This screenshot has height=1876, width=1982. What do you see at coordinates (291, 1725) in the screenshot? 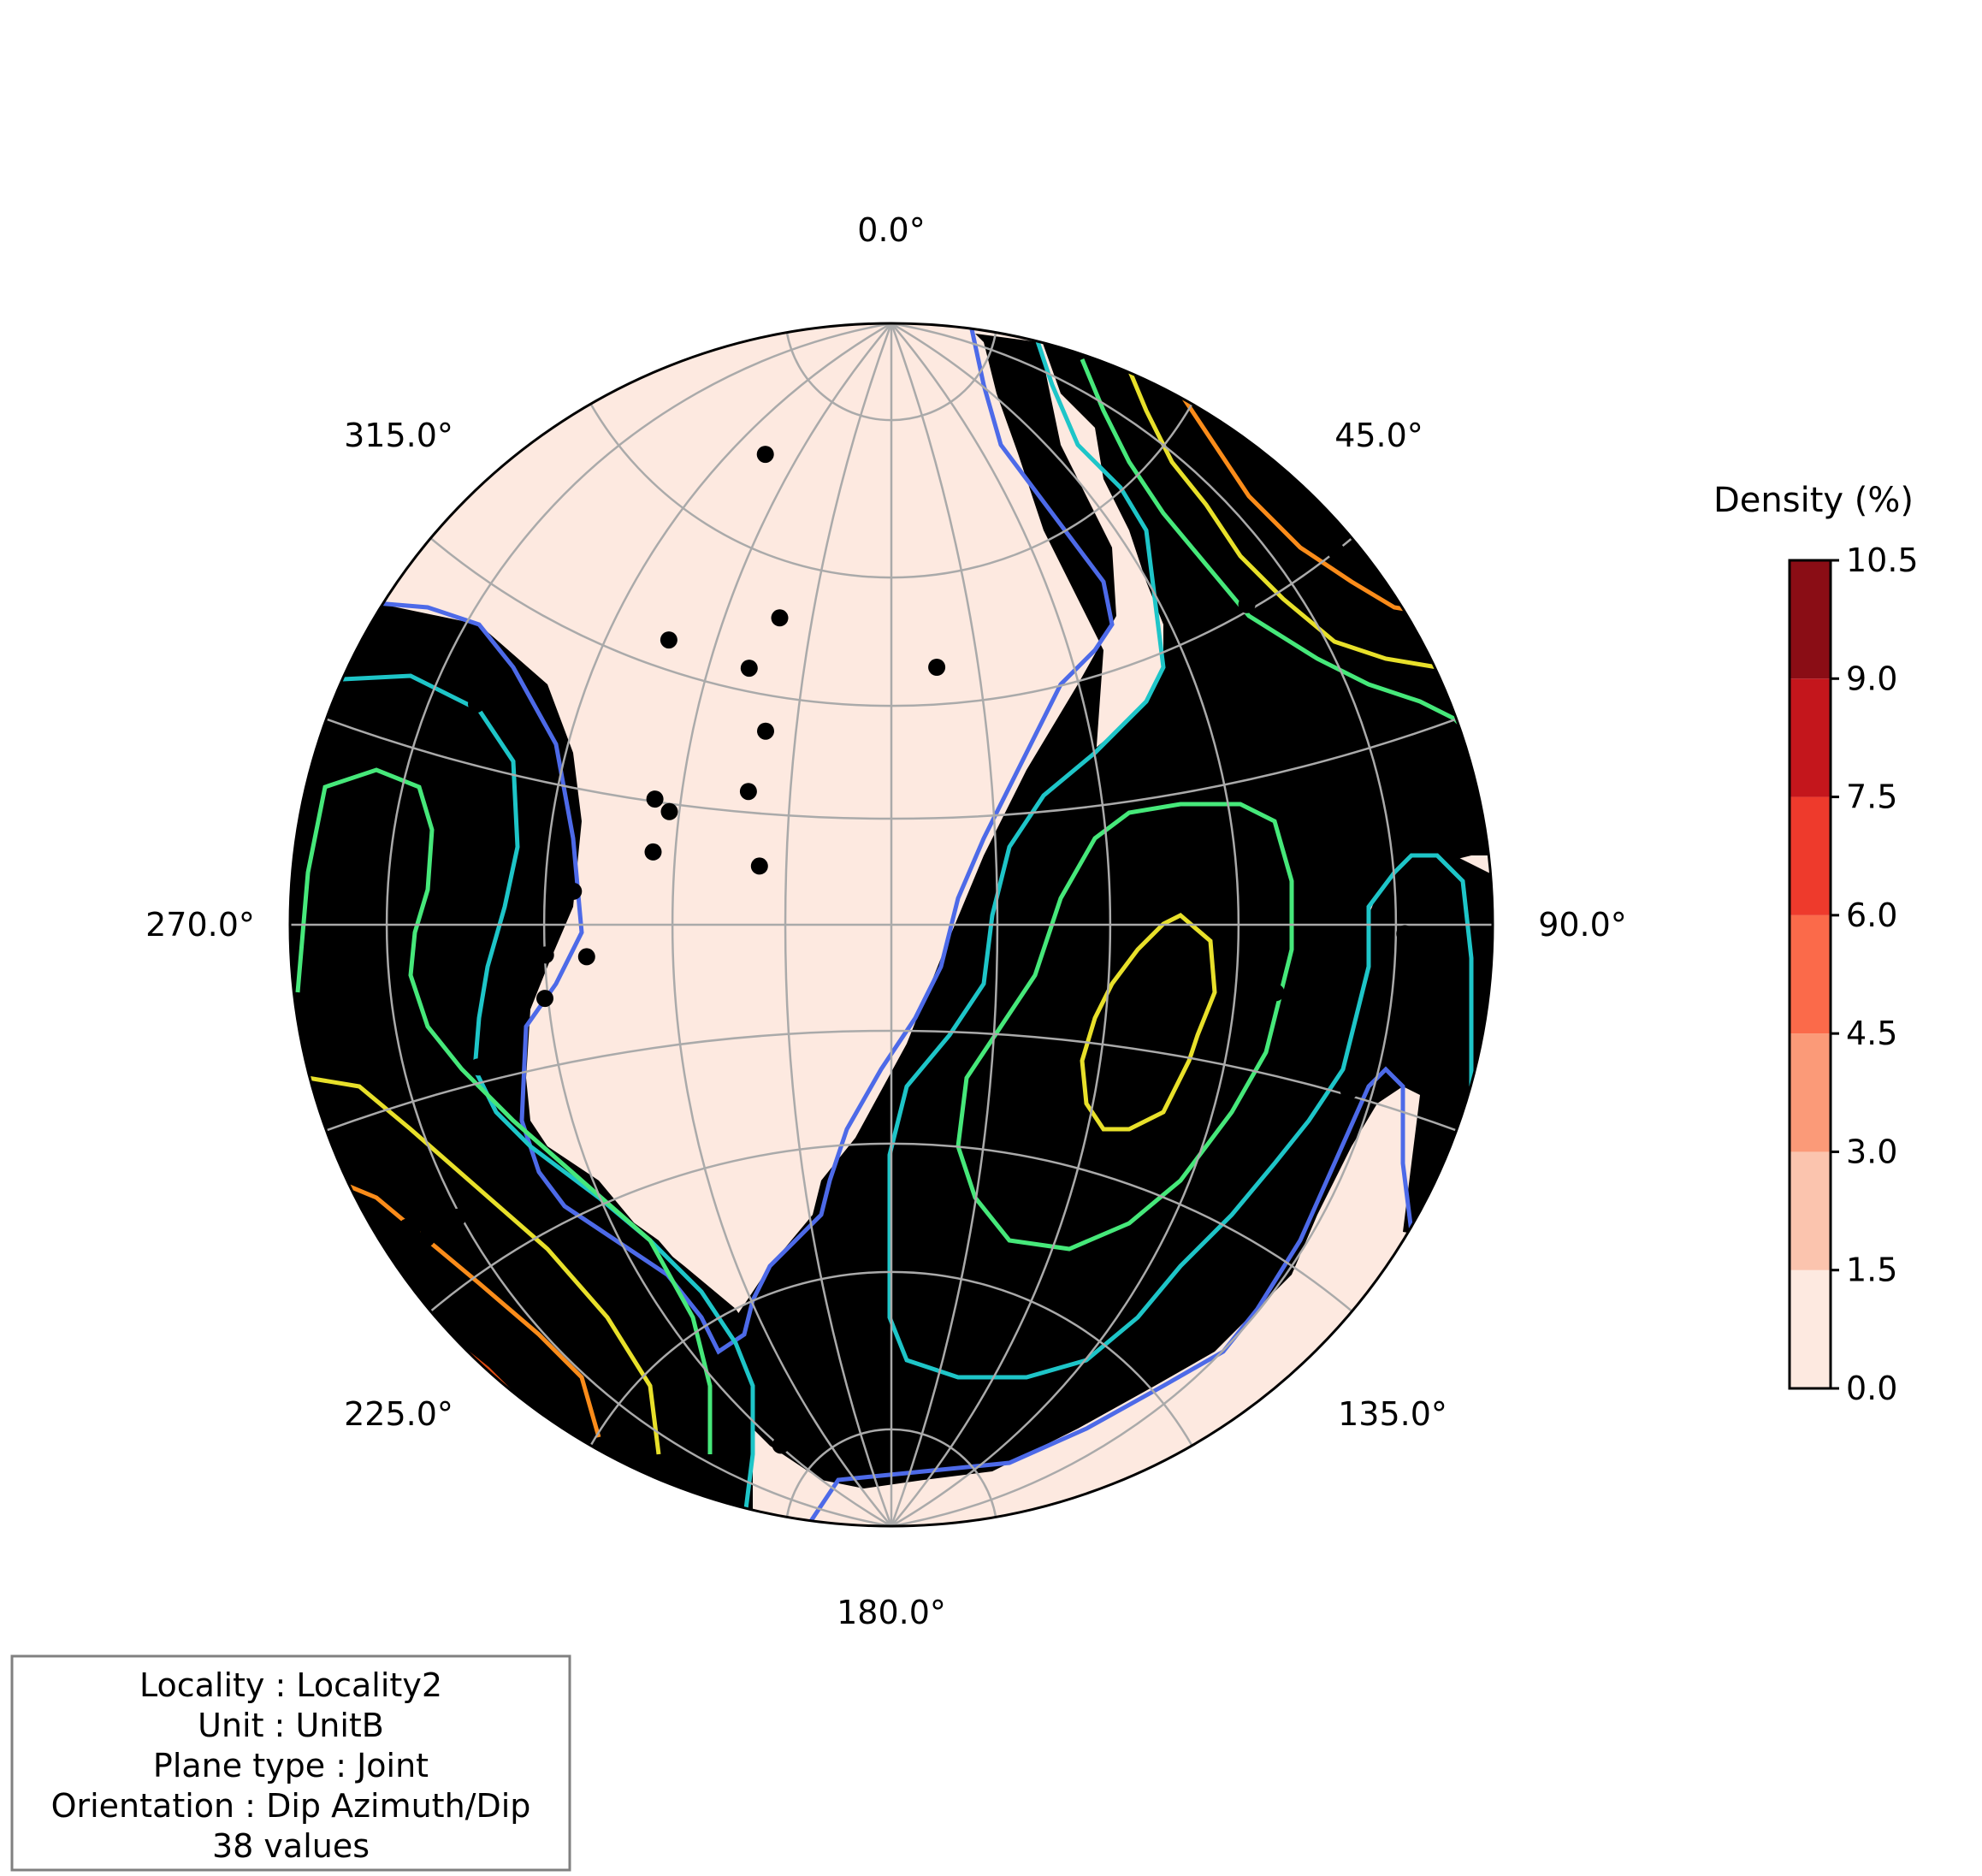
I see `info-unit: Unit : UnitB` at bounding box center [291, 1725].